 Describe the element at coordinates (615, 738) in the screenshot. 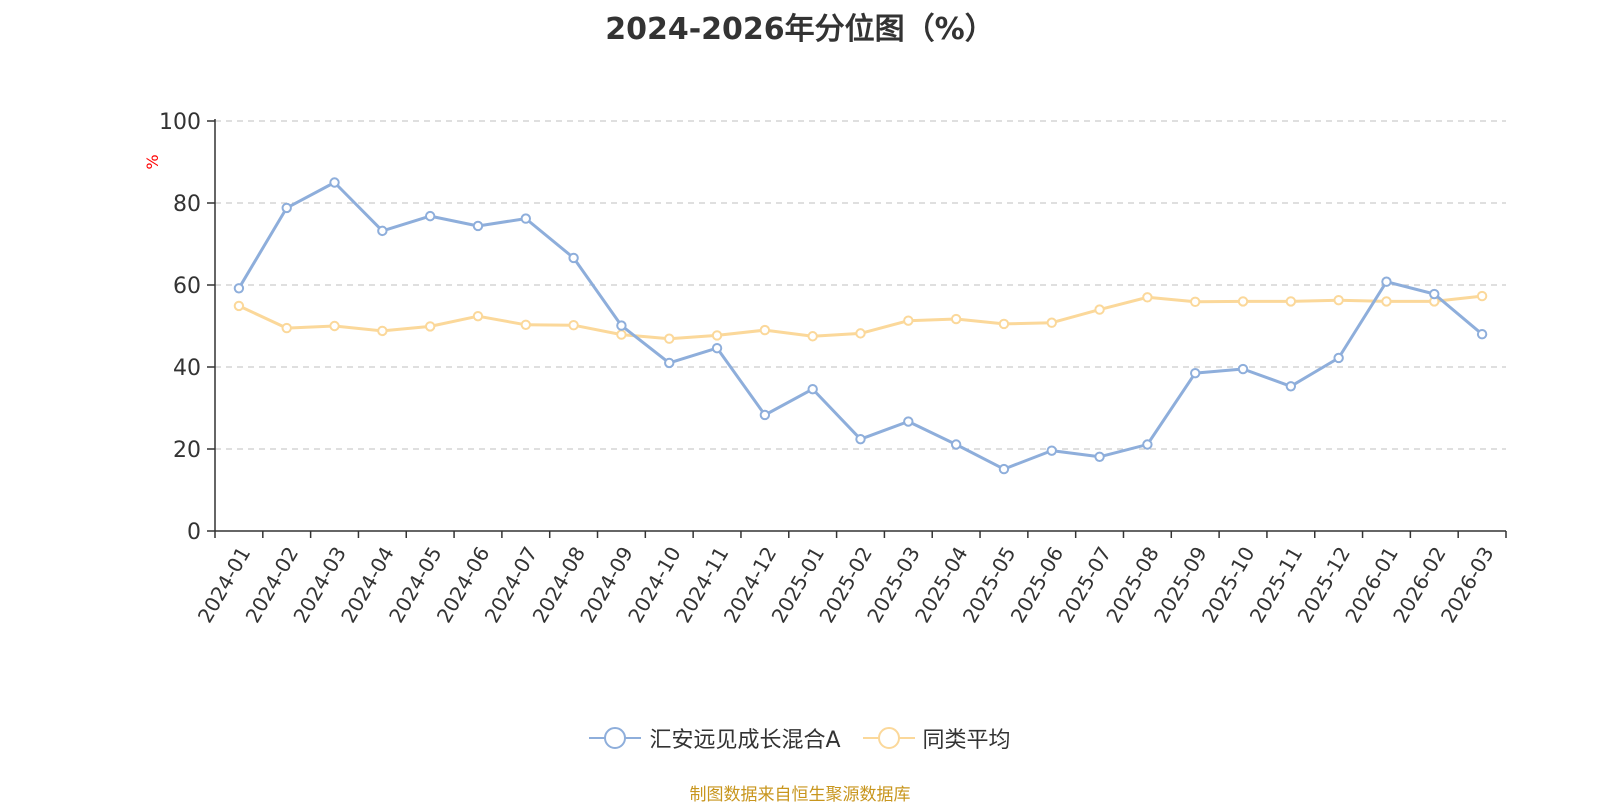

I see `legend-swatch-fund` at that location.